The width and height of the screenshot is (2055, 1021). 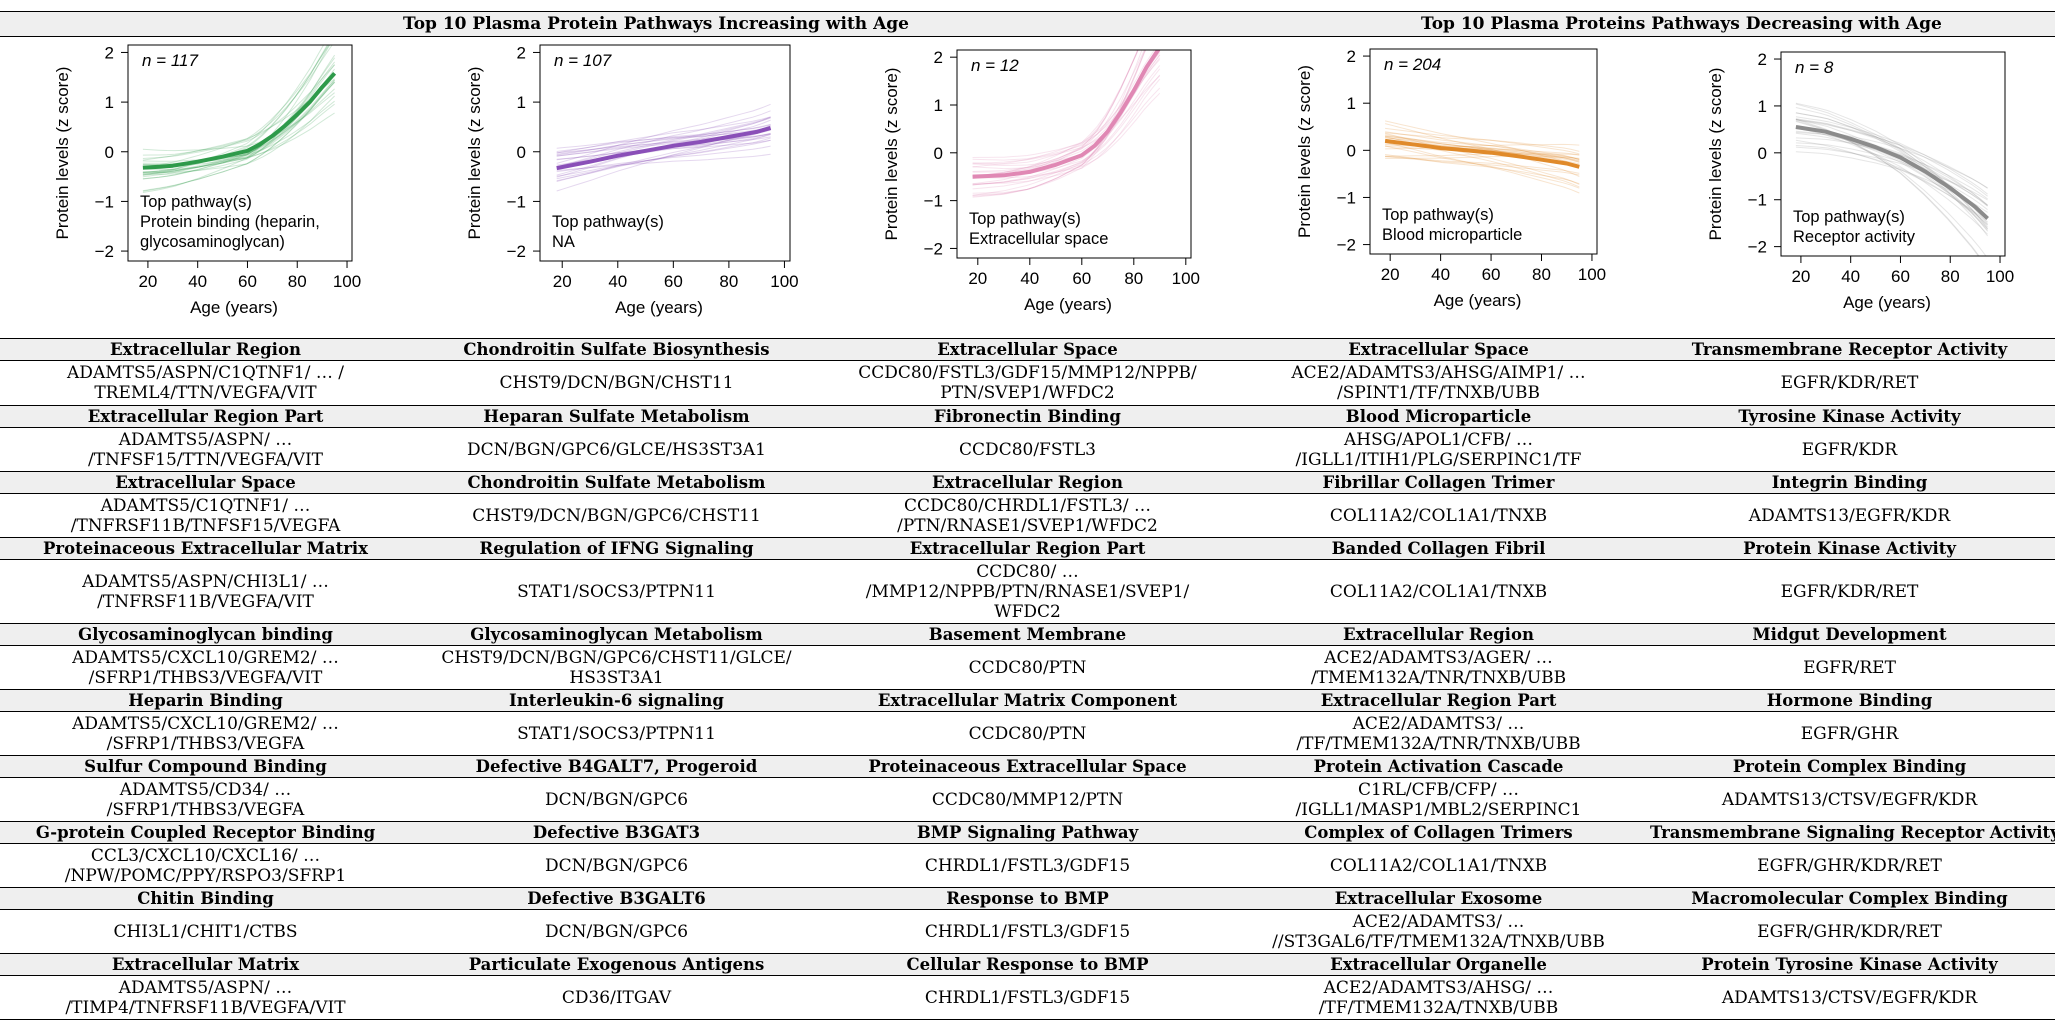 What do you see at coordinates (239, 119) in the screenshot?
I see `individual-trajectories` at bounding box center [239, 119].